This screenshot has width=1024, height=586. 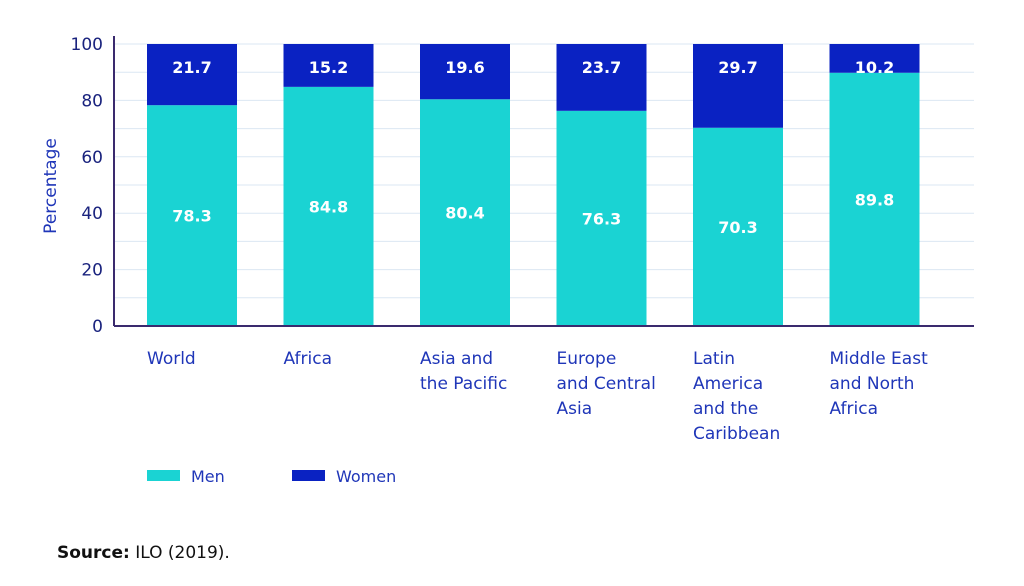 I want to click on x-tick-label-line: and North, so click(x=872, y=384).